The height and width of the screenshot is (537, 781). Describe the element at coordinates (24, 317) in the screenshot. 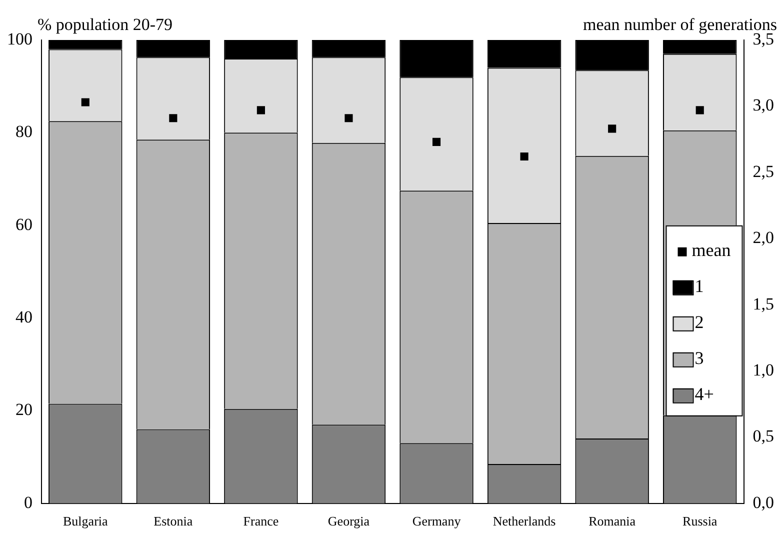

I see `y-tick-label: 40` at that location.